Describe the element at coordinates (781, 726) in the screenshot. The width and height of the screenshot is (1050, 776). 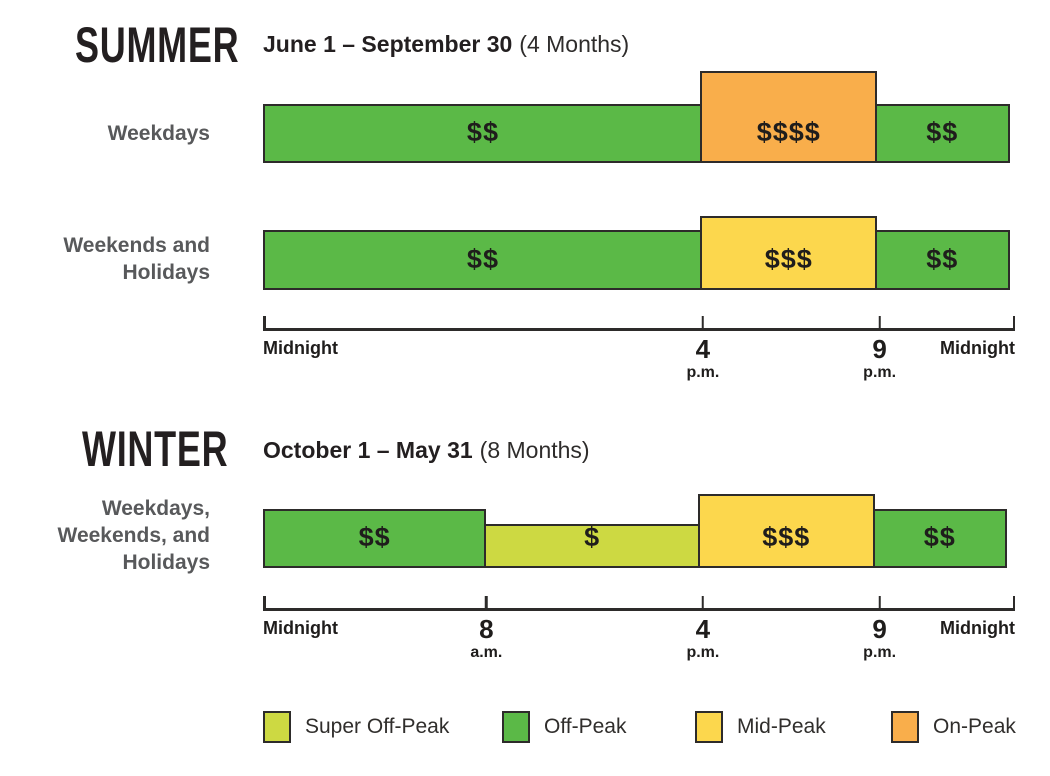
I see `legend-label: Mid-Peak` at that location.